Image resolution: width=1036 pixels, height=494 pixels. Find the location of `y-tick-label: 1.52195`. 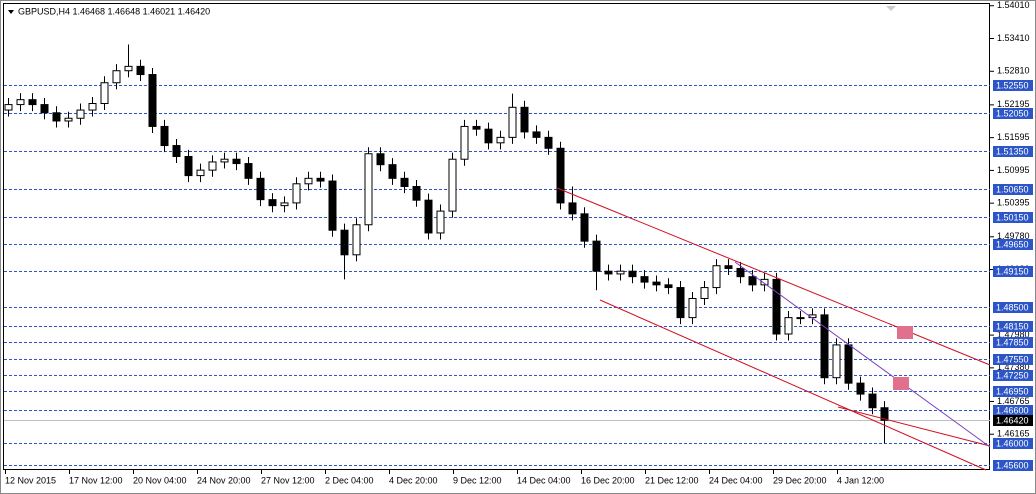

y-tick-label: 1.52195 is located at coordinates (1013, 104).